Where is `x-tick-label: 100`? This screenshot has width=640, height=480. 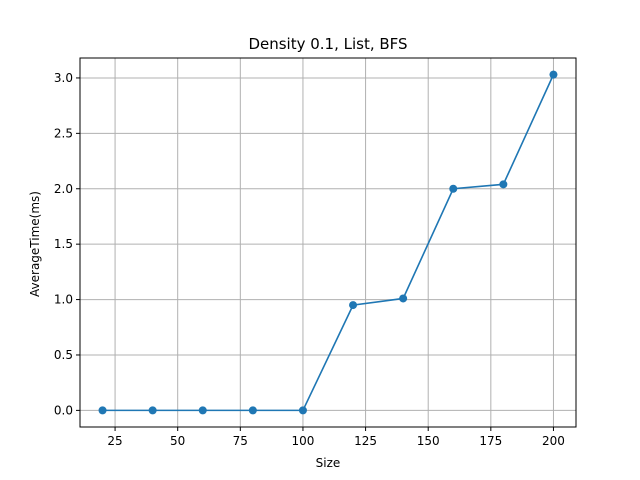 x-tick-label: 100 is located at coordinates (302, 441).